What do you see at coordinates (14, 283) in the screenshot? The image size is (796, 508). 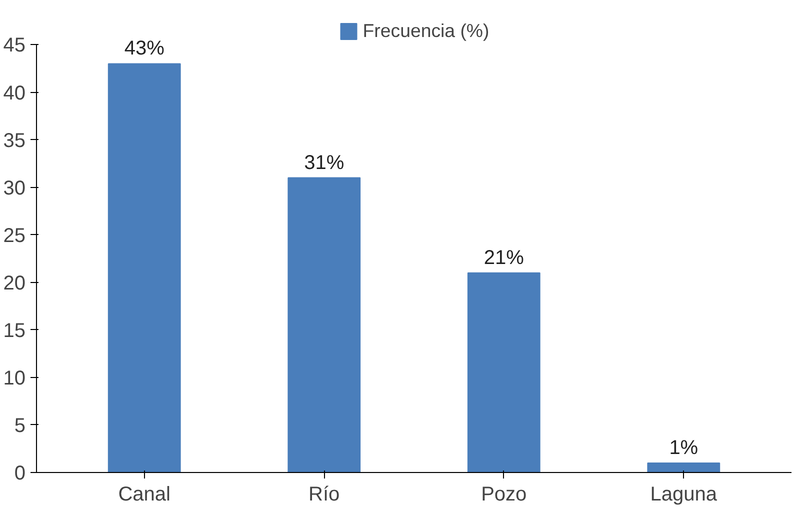 I see `y-tick-label: 20` at bounding box center [14, 283].